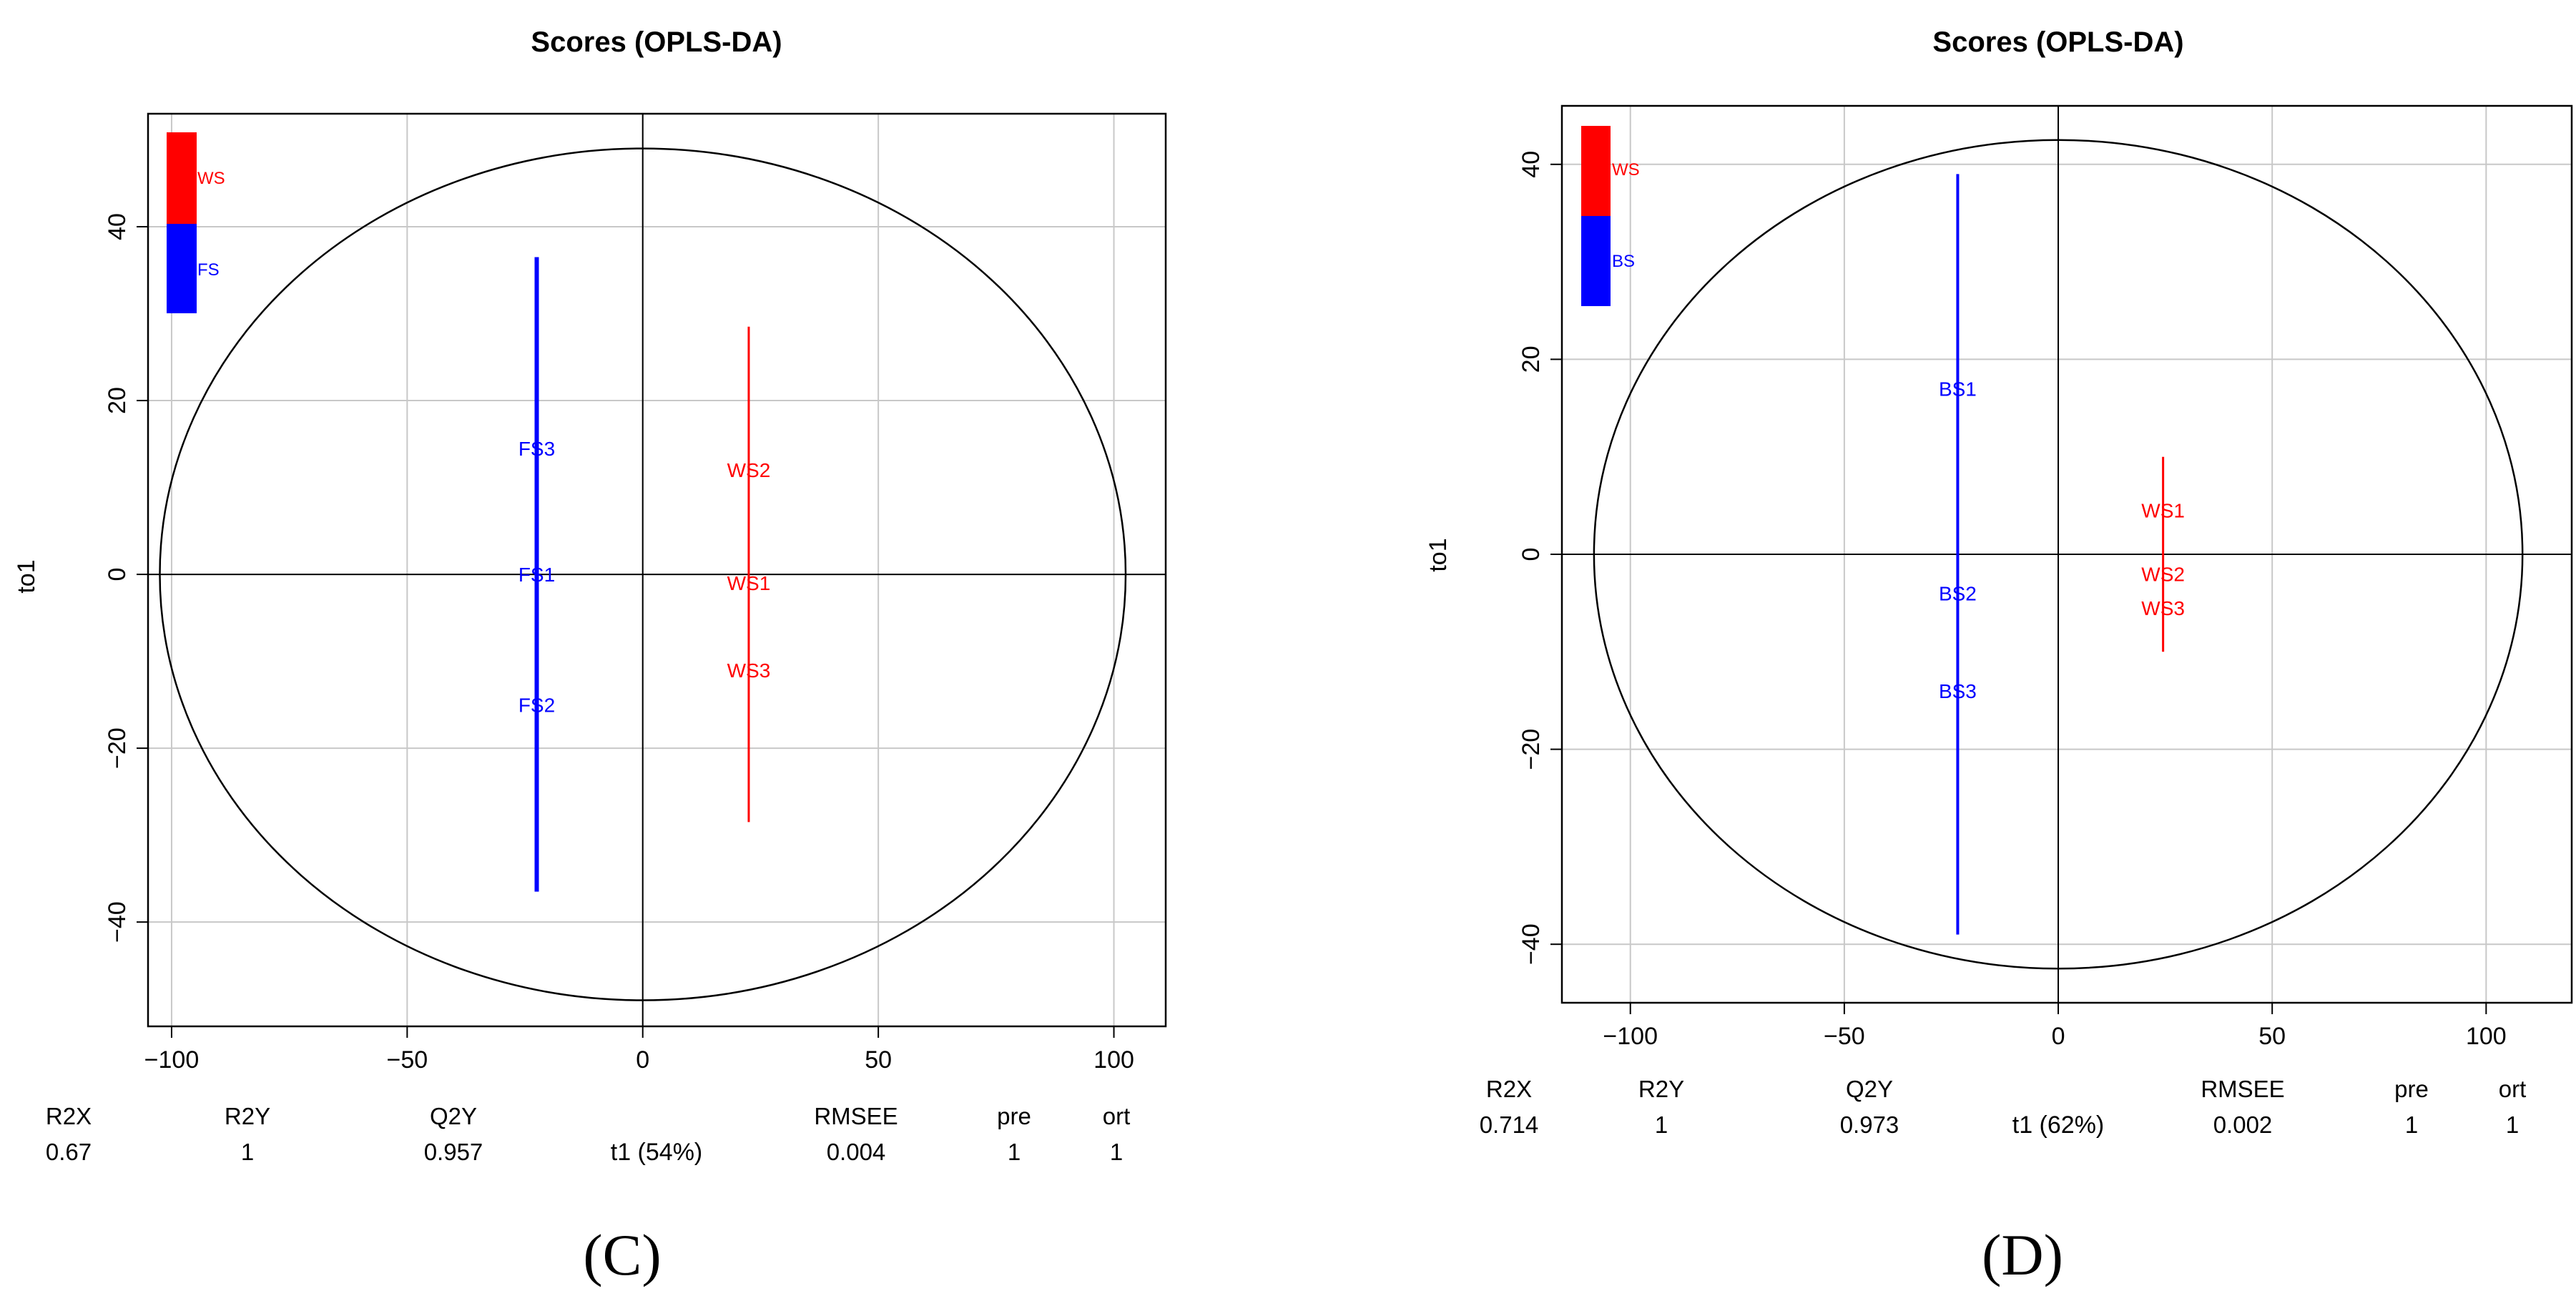  What do you see at coordinates (856, 1152) in the screenshot?
I see `stat-value-rmsee: 0.004` at bounding box center [856, 1152].